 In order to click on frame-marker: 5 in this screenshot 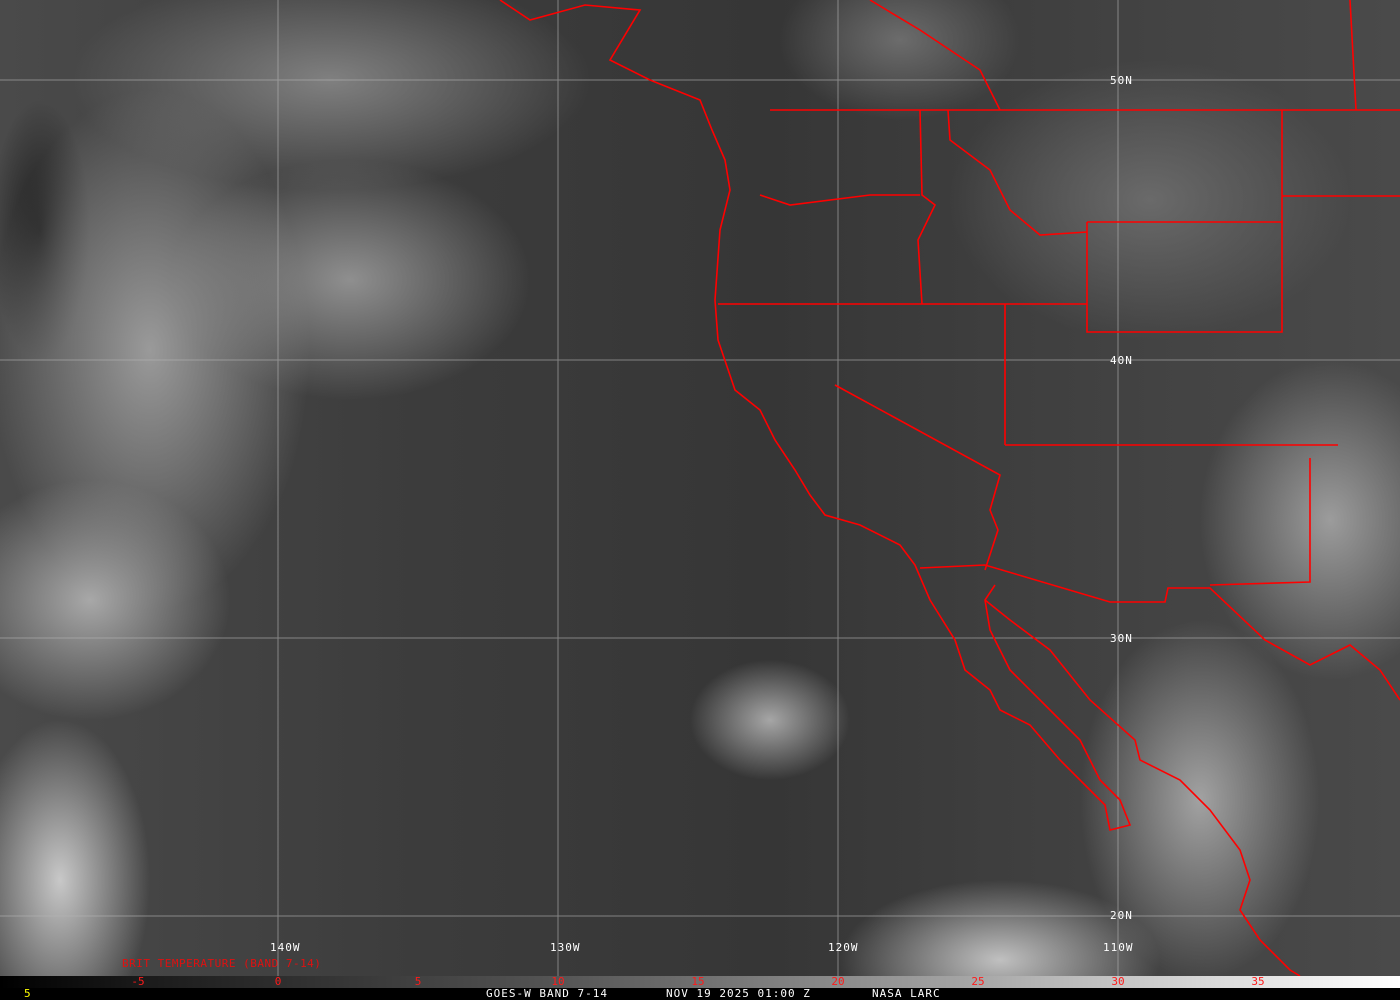, I will do `click(28, 993)`.